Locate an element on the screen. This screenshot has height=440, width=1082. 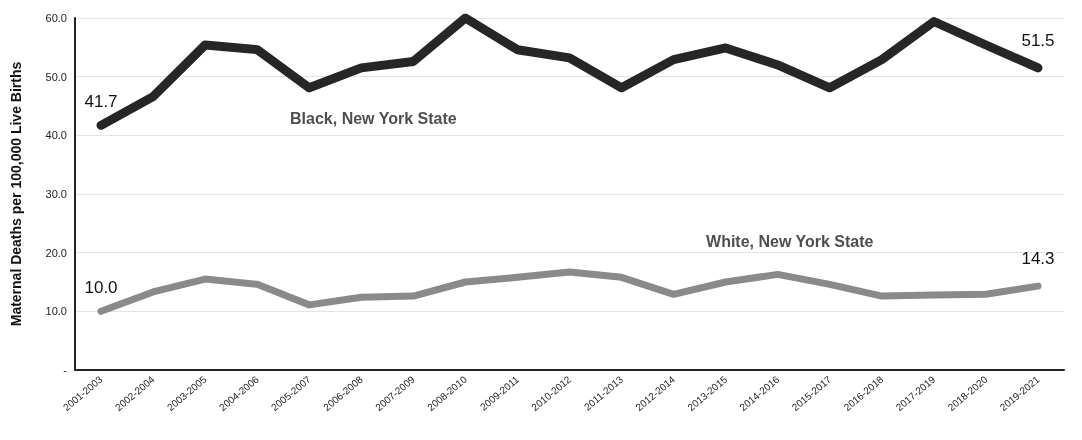
y-tick-label: 20.0 is located at coordinates (56, 252).